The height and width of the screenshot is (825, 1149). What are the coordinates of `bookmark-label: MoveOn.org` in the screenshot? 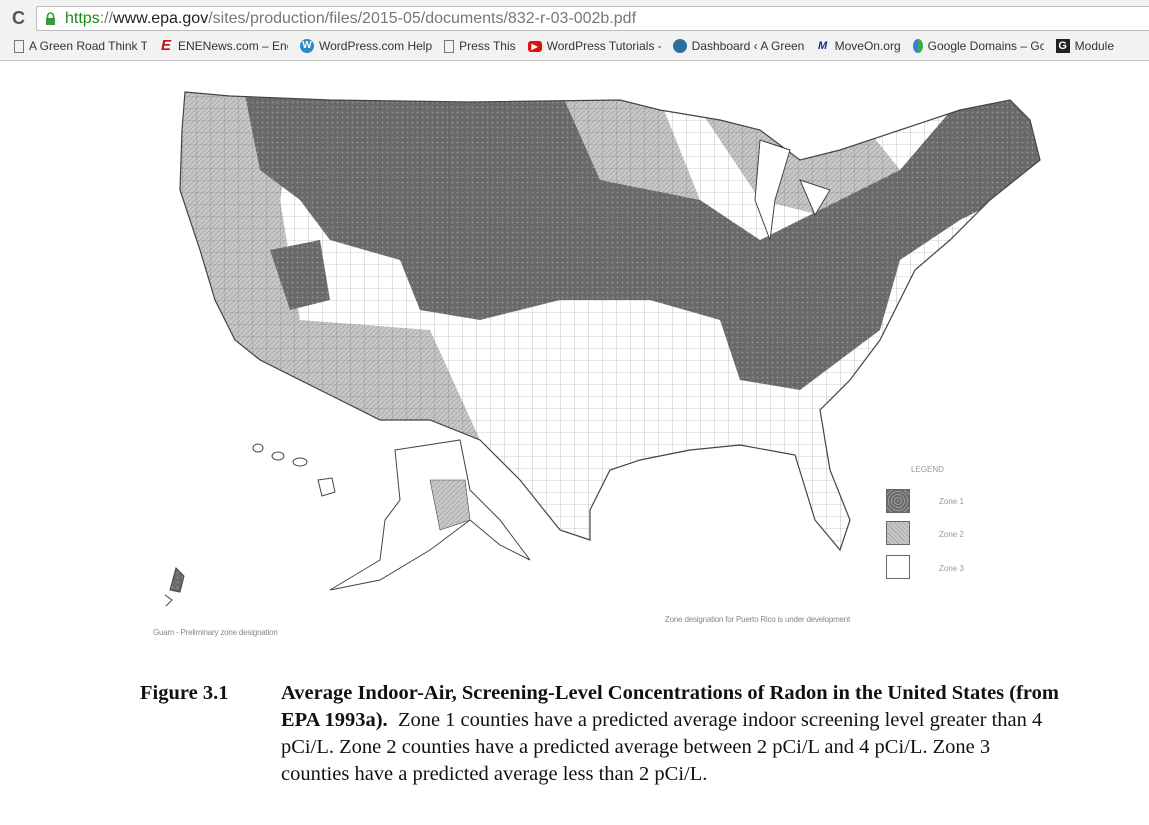 It's located at (867, 46).